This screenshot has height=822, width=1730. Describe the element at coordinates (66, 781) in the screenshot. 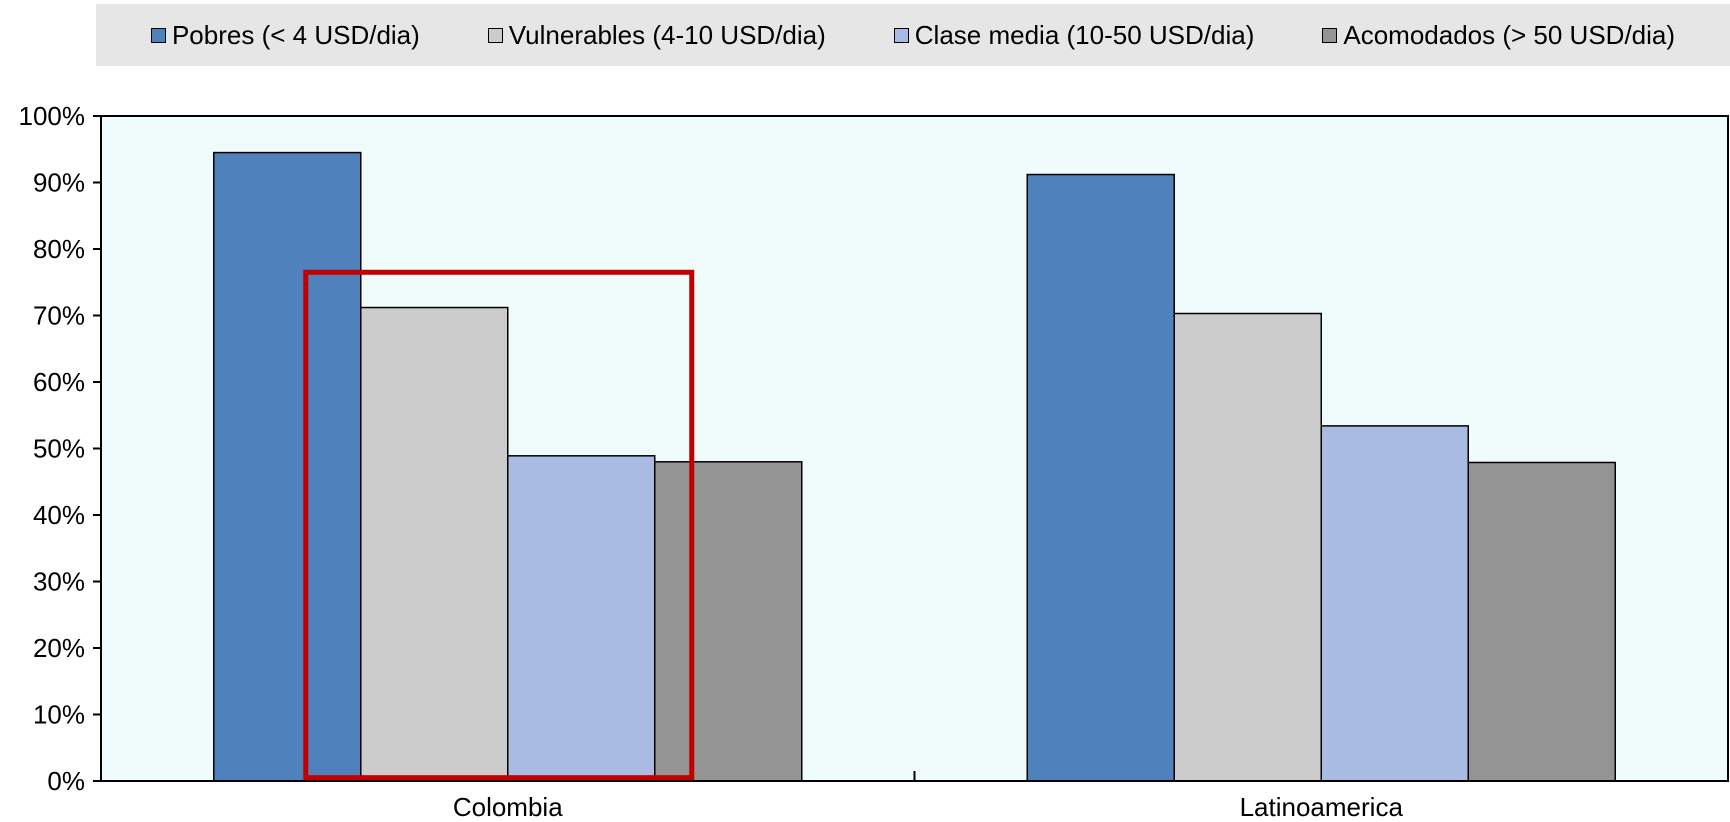

I see `y-tick-label: 0%` at that location.